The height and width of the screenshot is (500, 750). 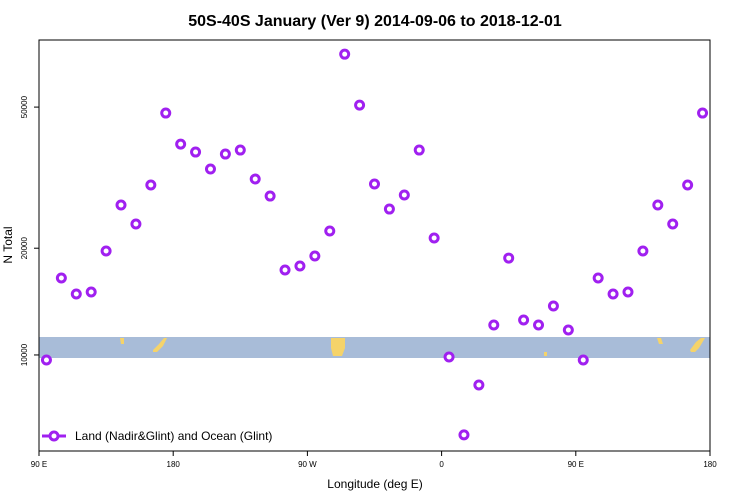 I want to click on legend-marker, so click(x=54, y=436).